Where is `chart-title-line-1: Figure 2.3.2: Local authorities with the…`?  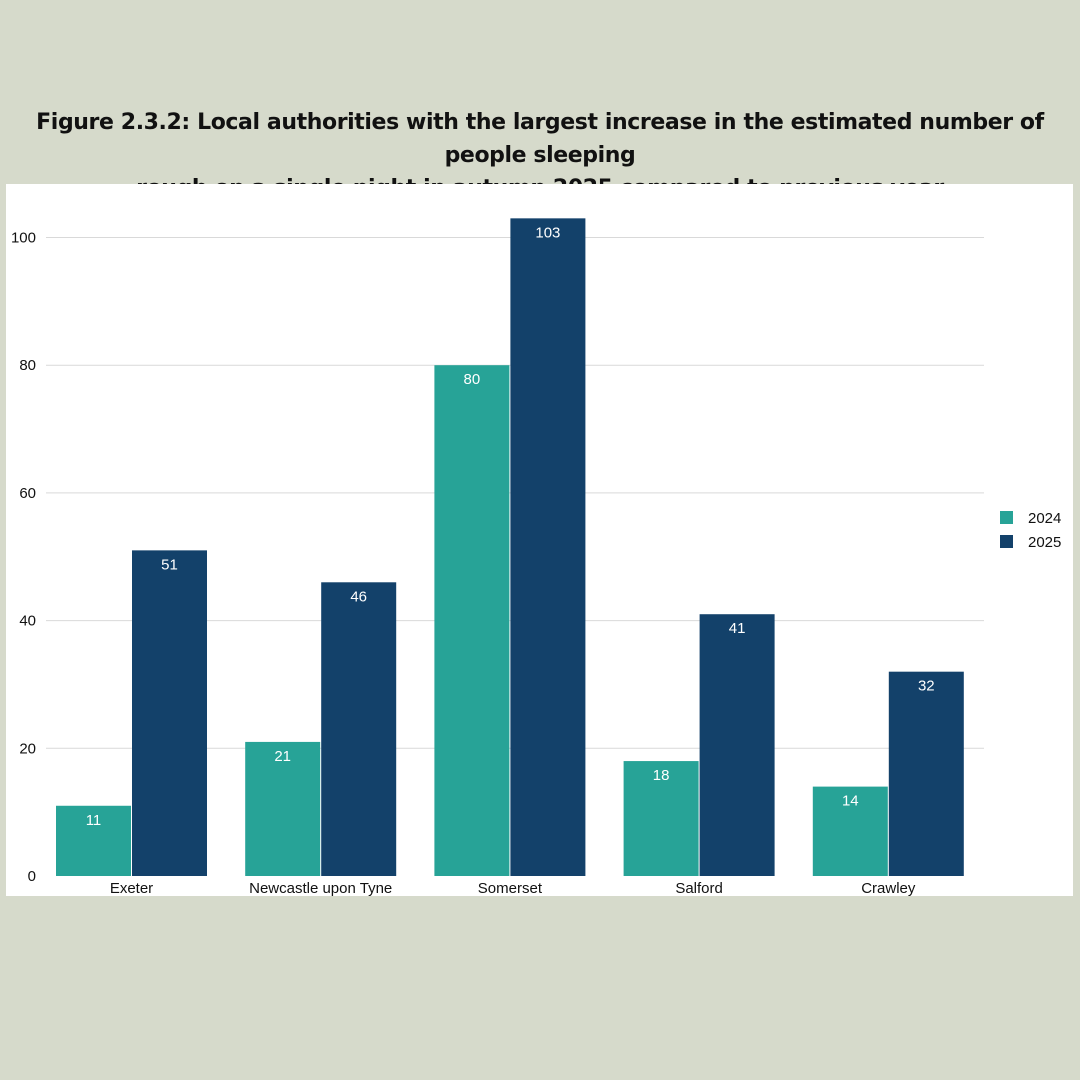 chart-title-line-1: Figure 2.3.2: Local authorities with the… is located at coordinates (540, 139).